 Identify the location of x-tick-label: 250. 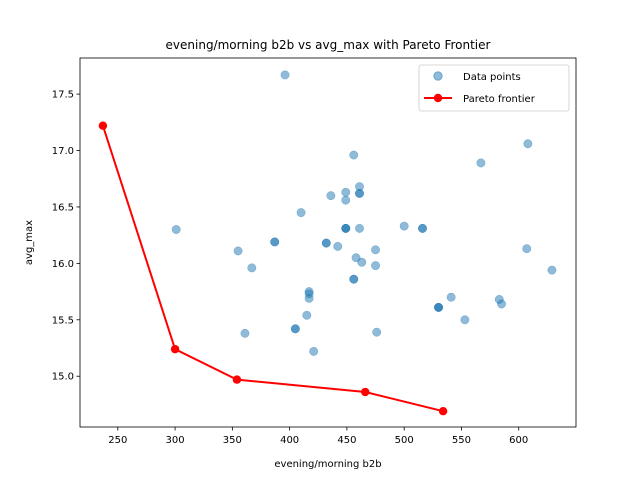
(117, 440).